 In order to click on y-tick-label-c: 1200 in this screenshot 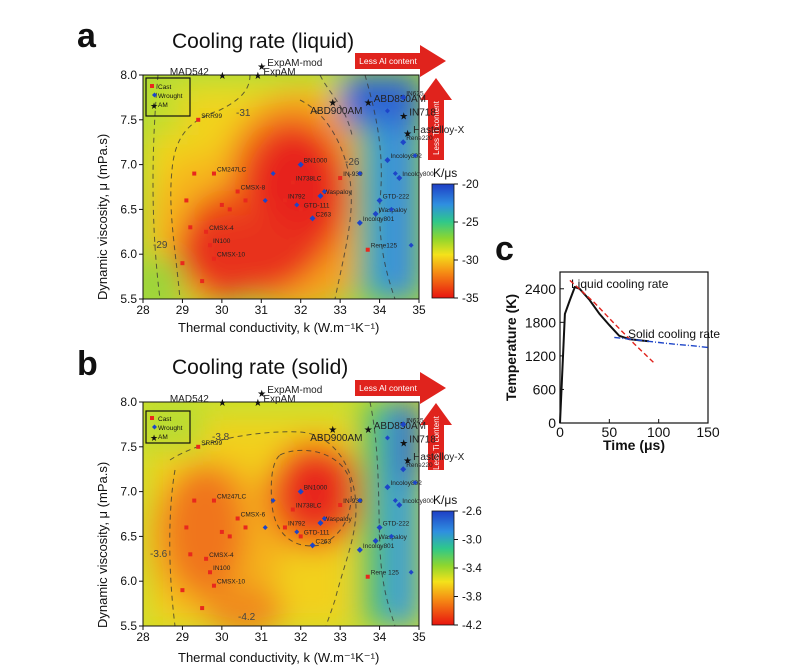, I will do `click(540, 356)`.